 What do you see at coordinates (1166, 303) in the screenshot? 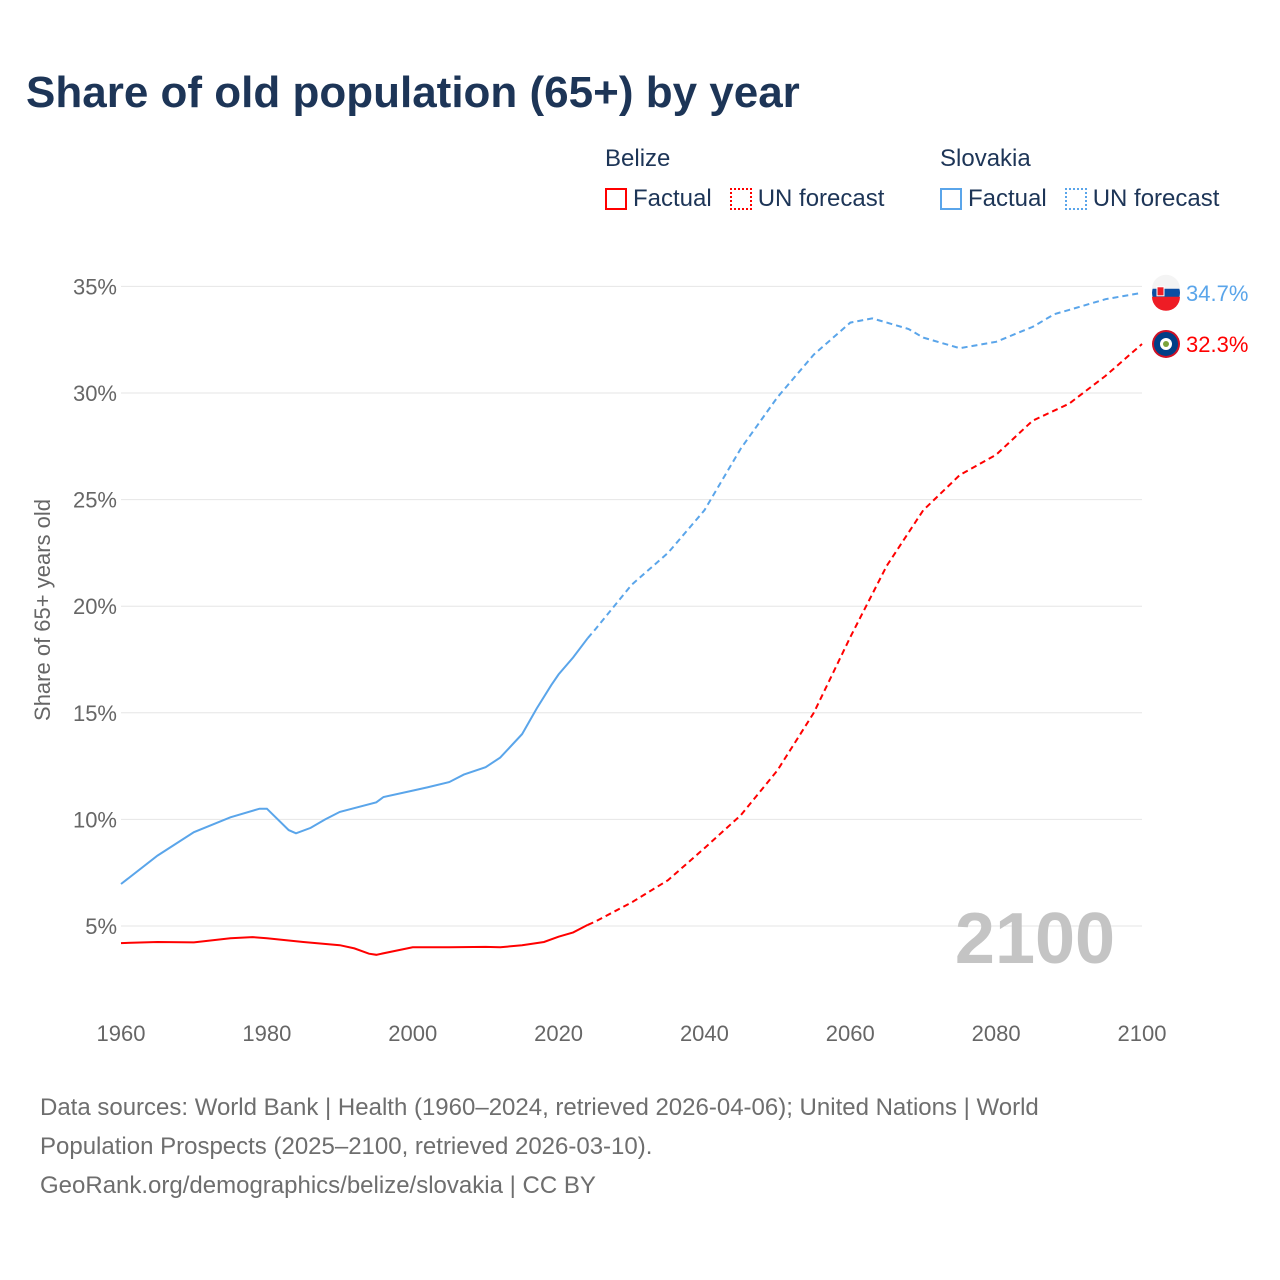
I see `flag-red` at bounding box center [1166, 303].